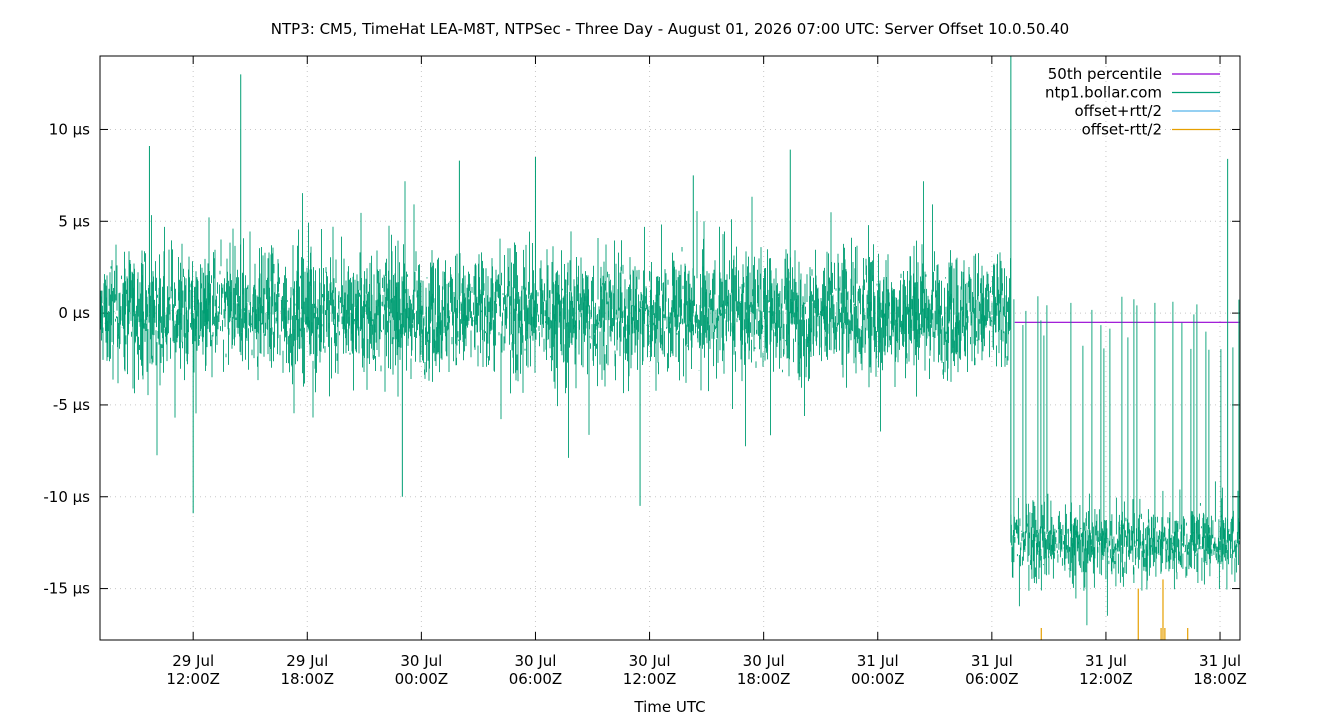 This screenshot has height=720, width=1340. Describe the element at coordinates (1118, 111) in the screenshot. I see `legend-label: offset+rtt/2` at that location.